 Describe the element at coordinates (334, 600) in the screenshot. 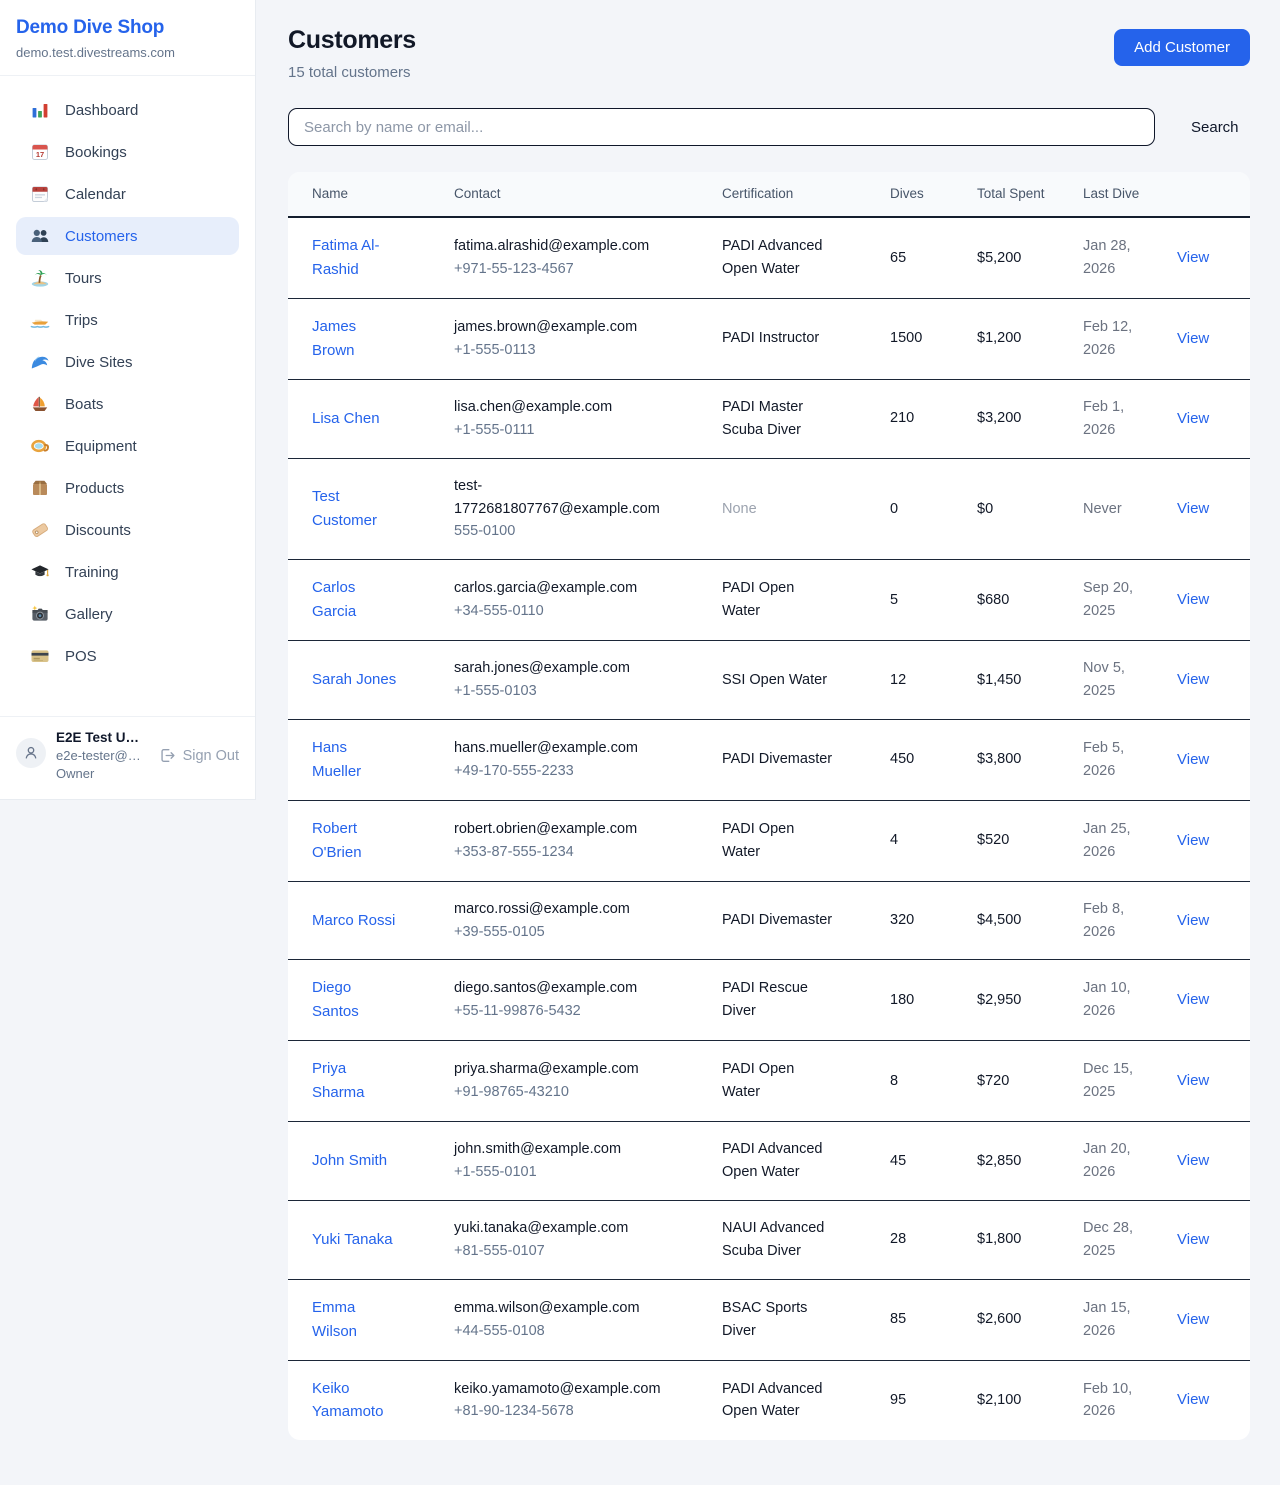

I see `customer-name-link: Carlos Garcia` at that location.